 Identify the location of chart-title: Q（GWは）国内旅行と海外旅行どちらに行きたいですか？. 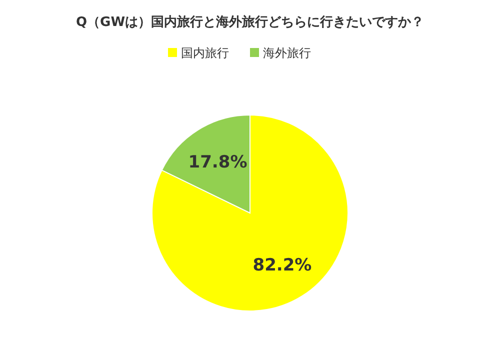
(250, 22).